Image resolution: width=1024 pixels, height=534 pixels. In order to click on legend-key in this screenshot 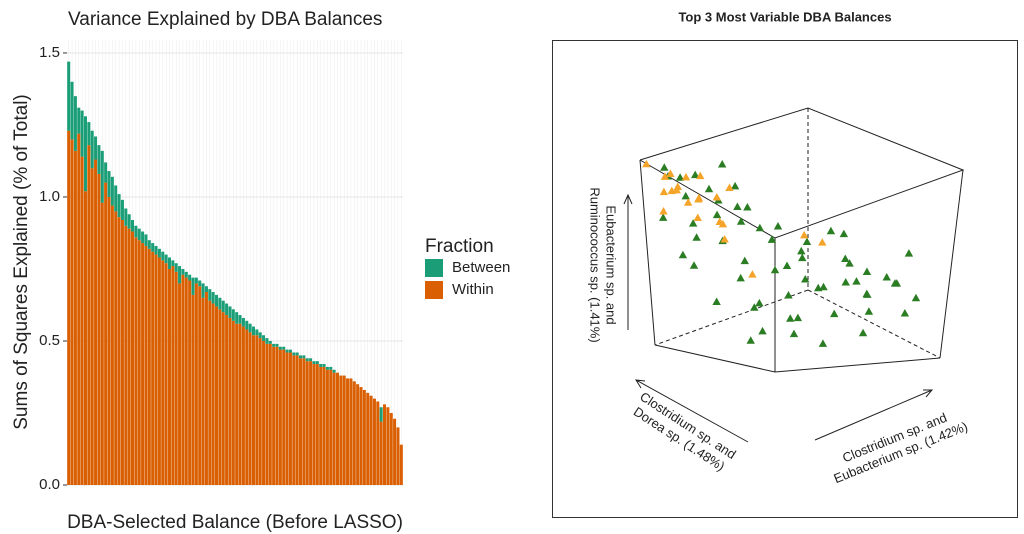, I will do `click(434, 290)`.